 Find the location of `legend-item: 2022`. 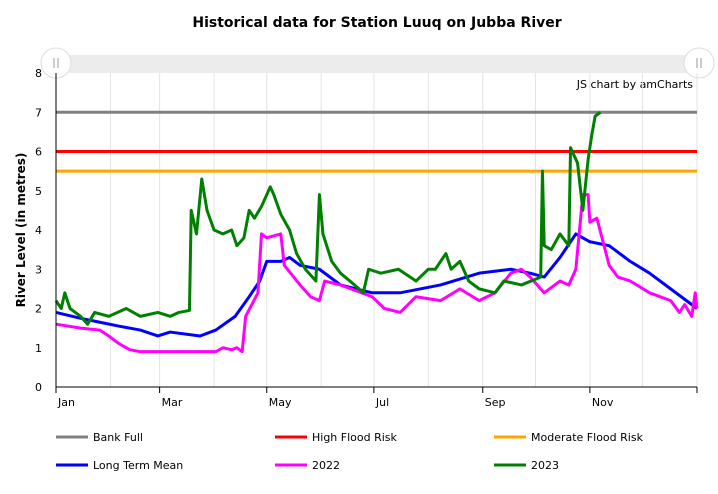

legend-item: 2022 is located at coordinates (307, 465).